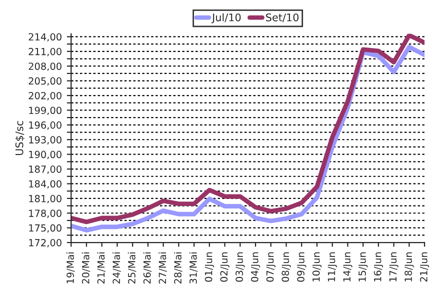 This screenshot has width=431, height=307. Describe the element at coordinates (363, 267) in the screenshot. I see `x-tick-label: 15/Jun` at that location.